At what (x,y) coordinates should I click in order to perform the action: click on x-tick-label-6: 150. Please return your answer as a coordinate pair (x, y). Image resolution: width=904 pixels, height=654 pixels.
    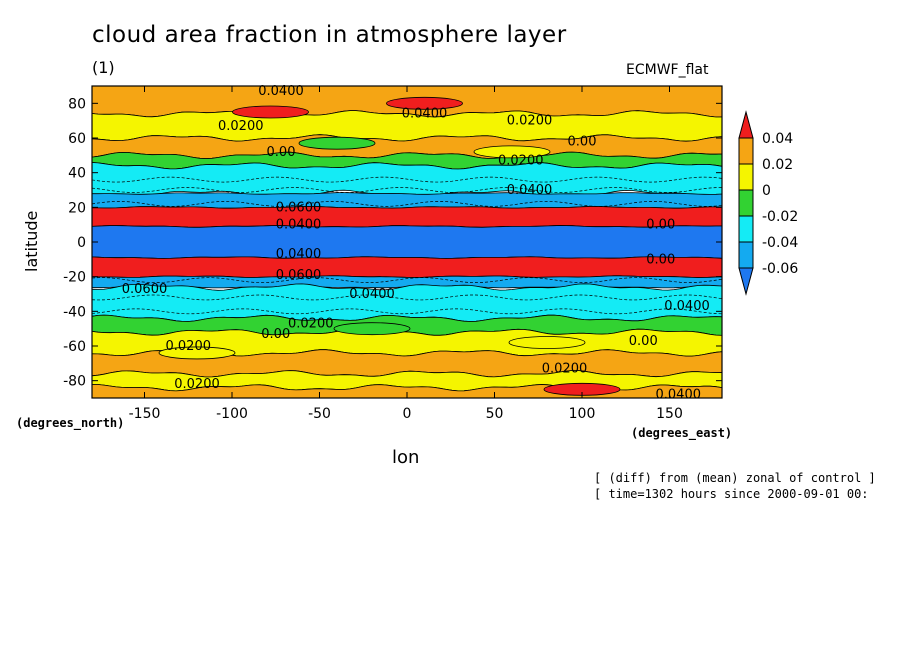
    Looking at the image, I should click on (669, 414).